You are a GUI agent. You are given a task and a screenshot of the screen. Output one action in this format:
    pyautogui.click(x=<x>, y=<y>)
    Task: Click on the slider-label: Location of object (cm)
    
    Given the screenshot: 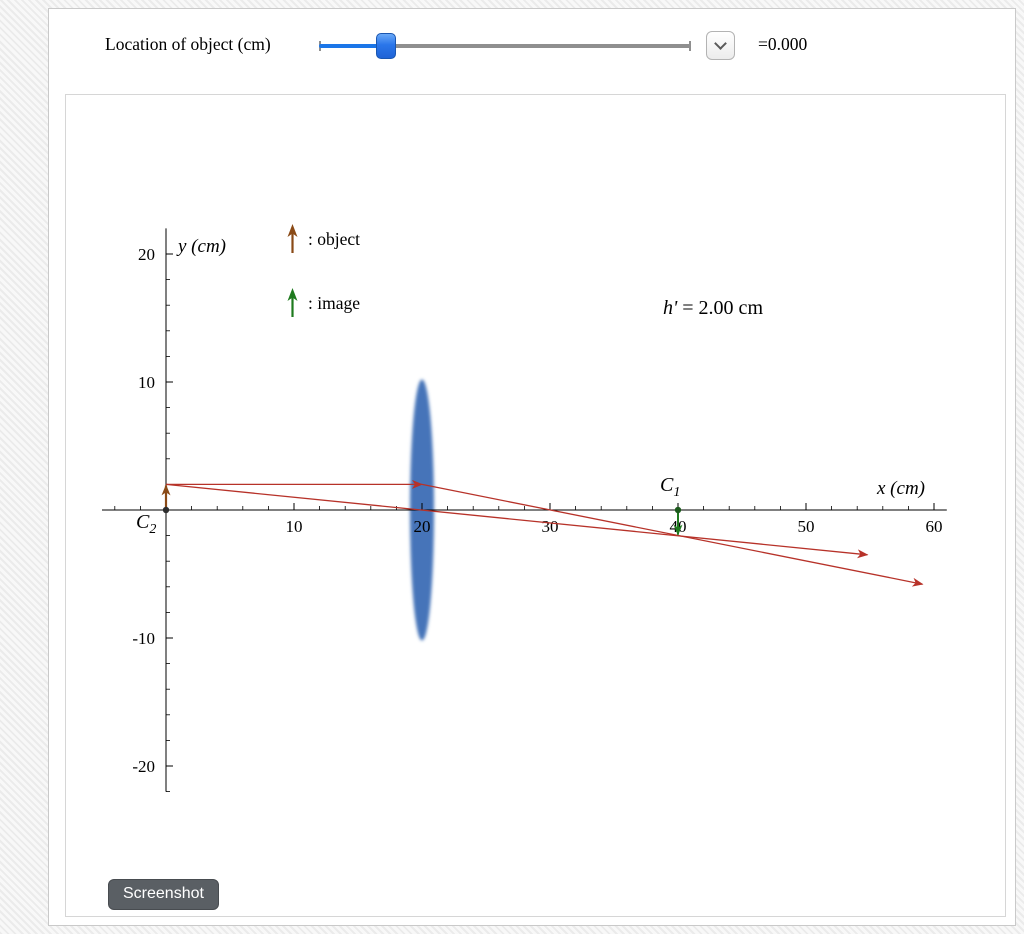 What is the action you would take?
    pyautogui.click(x=188, y=44)
    